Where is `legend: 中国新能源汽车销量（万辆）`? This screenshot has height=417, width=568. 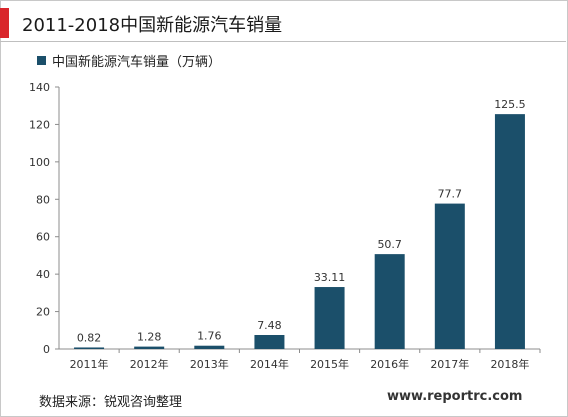 legend: 中国新能源汽车销量（万辆） is located at coordinates (129, 60).